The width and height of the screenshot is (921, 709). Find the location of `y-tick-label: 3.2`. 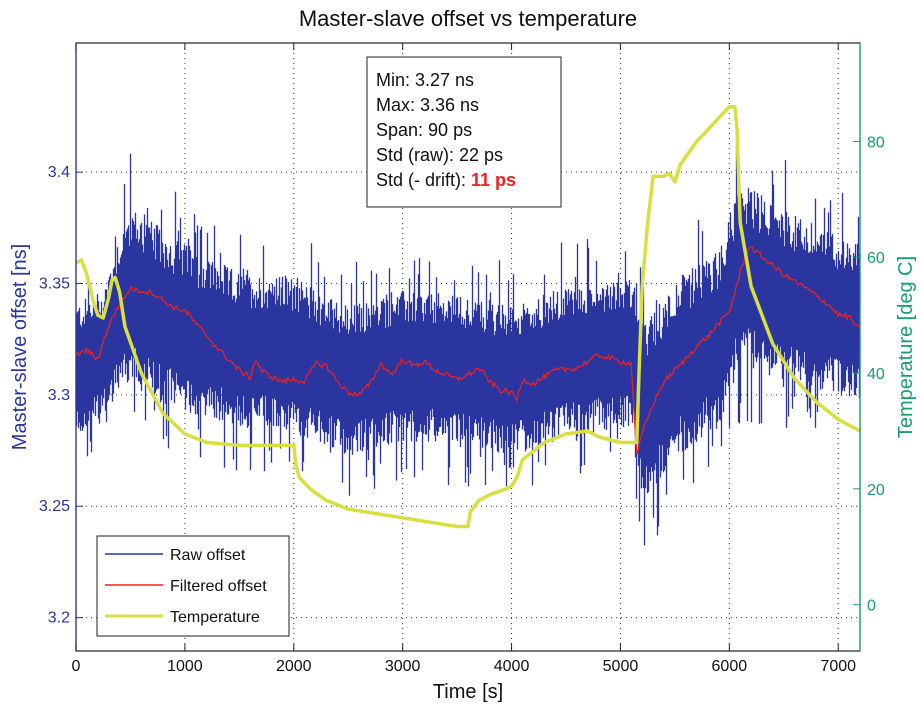

y-tick-label: 3.2 is located at coordinates (59, 618).